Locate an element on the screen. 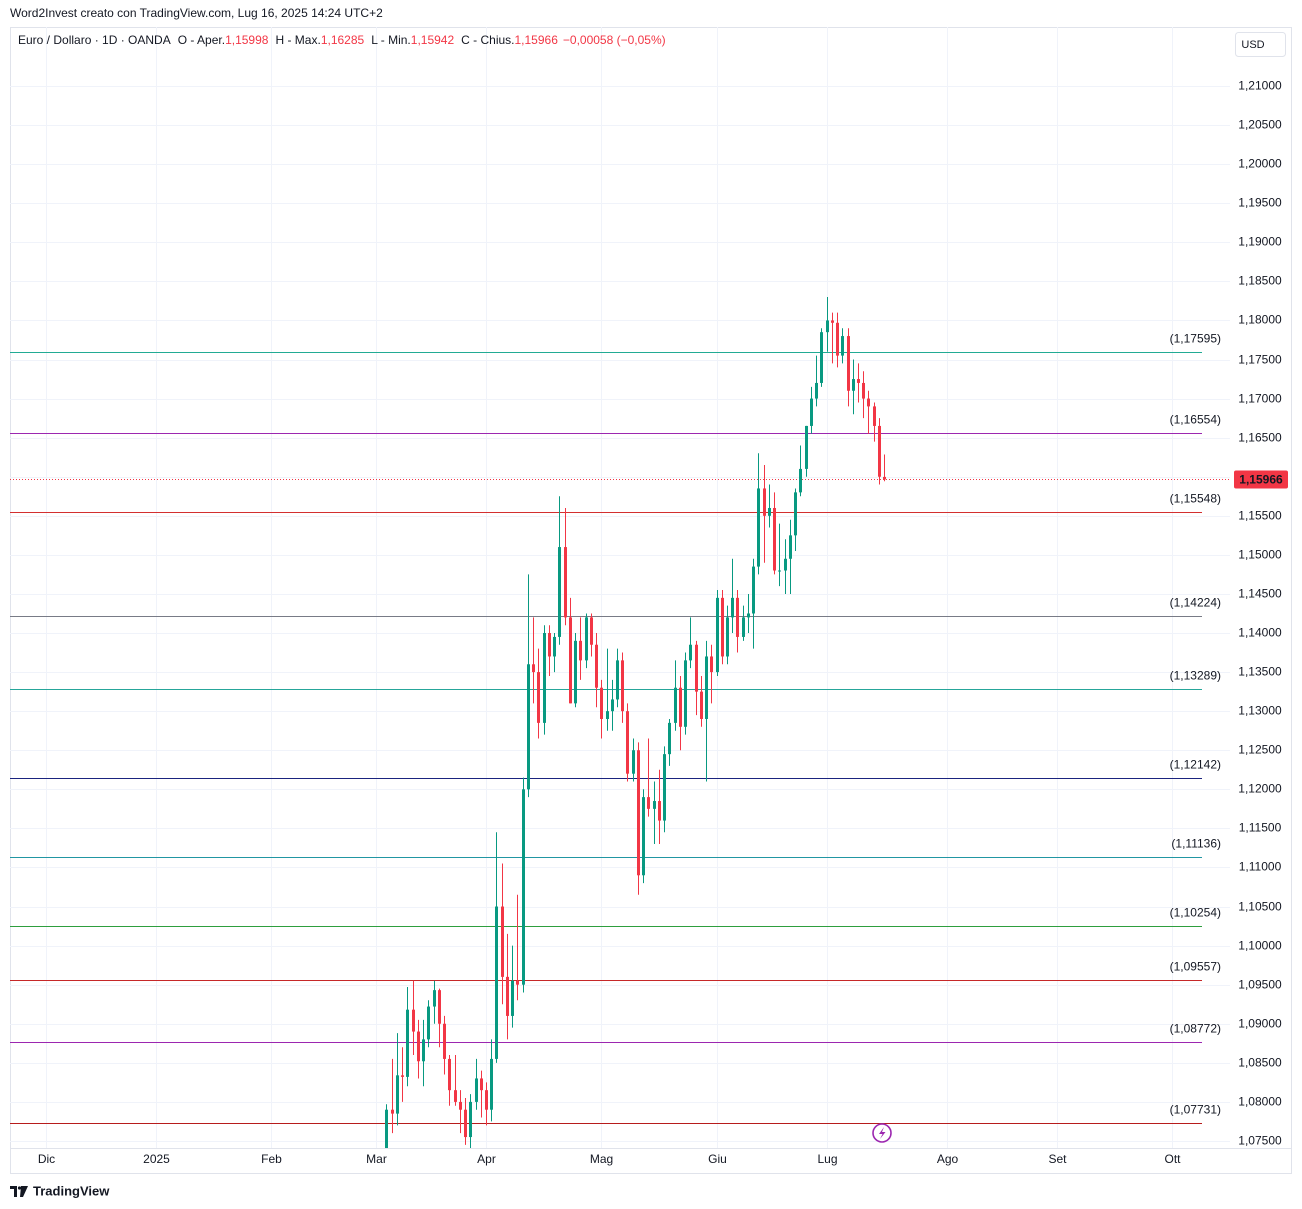 Image resolution: width=1302 pixels, height=1209 pixels. legend-symbol: Euro / Dollaro · 1D · OANDA is located at coordinates (94, 40).